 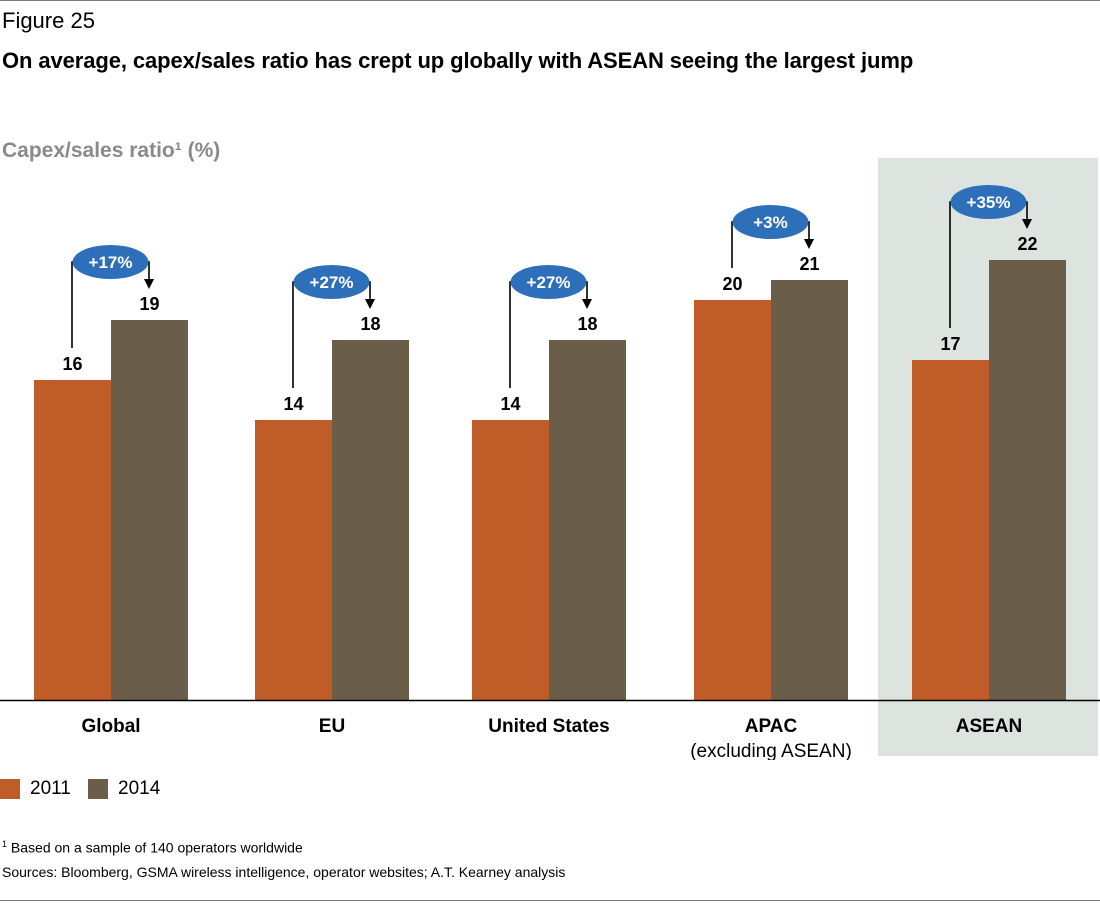 What do you see at coordinates (510, 404) in the screenshot?
I see `value-label-united-states-2011: 14` at bounding box center [510, 404].